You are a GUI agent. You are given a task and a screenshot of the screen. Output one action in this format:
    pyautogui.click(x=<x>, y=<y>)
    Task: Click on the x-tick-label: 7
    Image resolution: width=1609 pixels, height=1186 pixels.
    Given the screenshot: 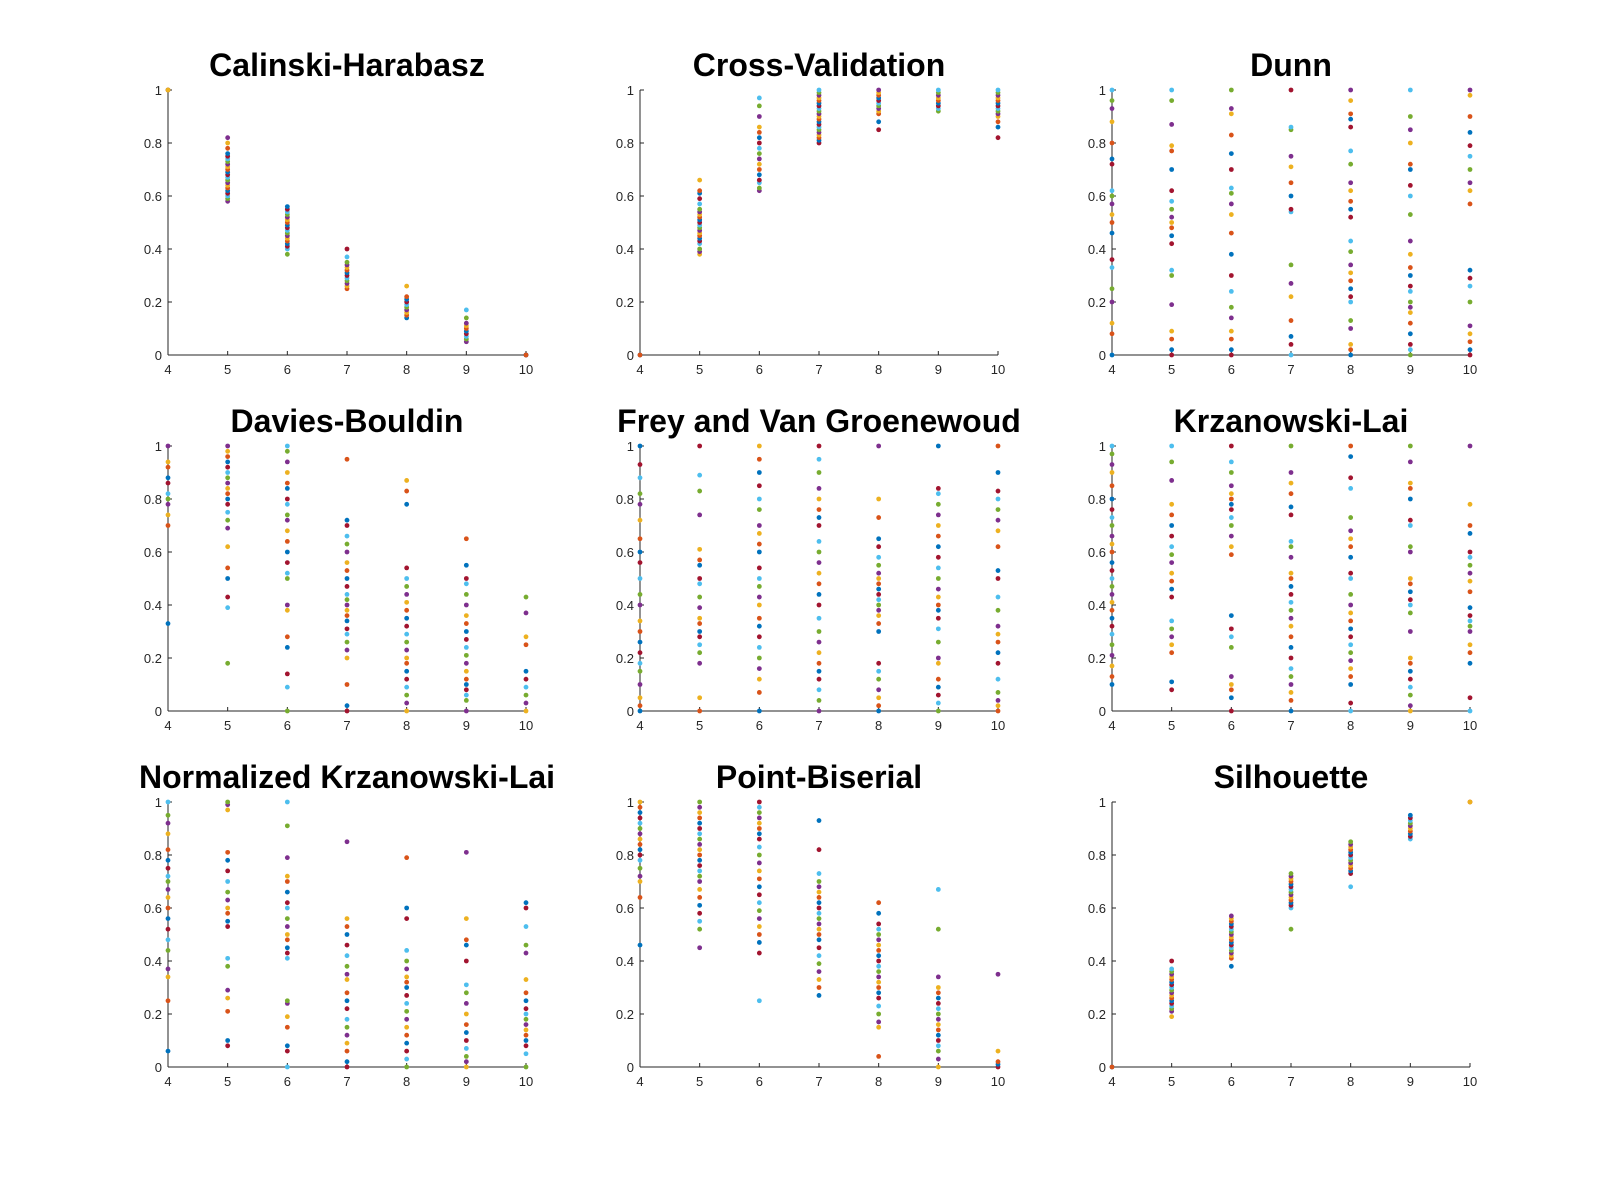 What is the action you would take?
    pyautogui.click(x=346, y=369)
    